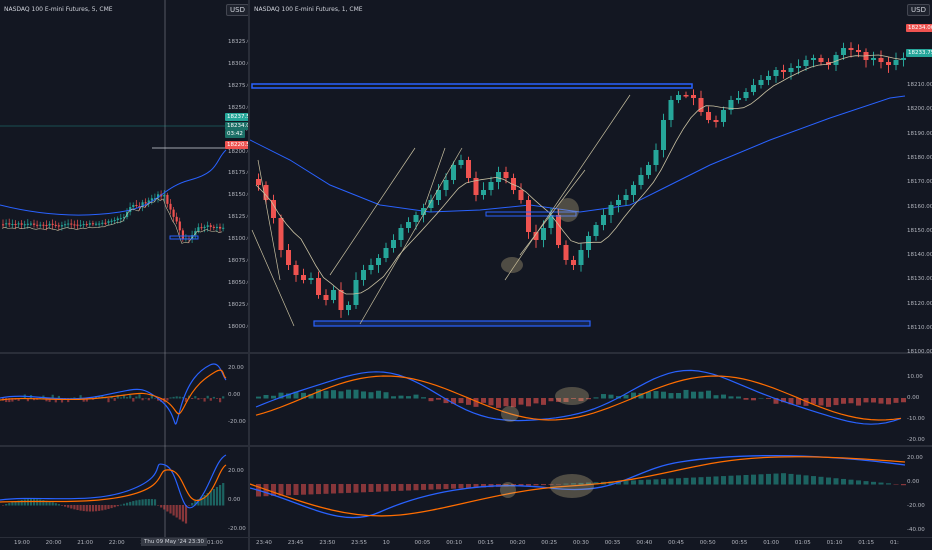  Describe the element at coordinates (327, 543) in the screenshot. I see `time-tick-label: 23:50` at that location.